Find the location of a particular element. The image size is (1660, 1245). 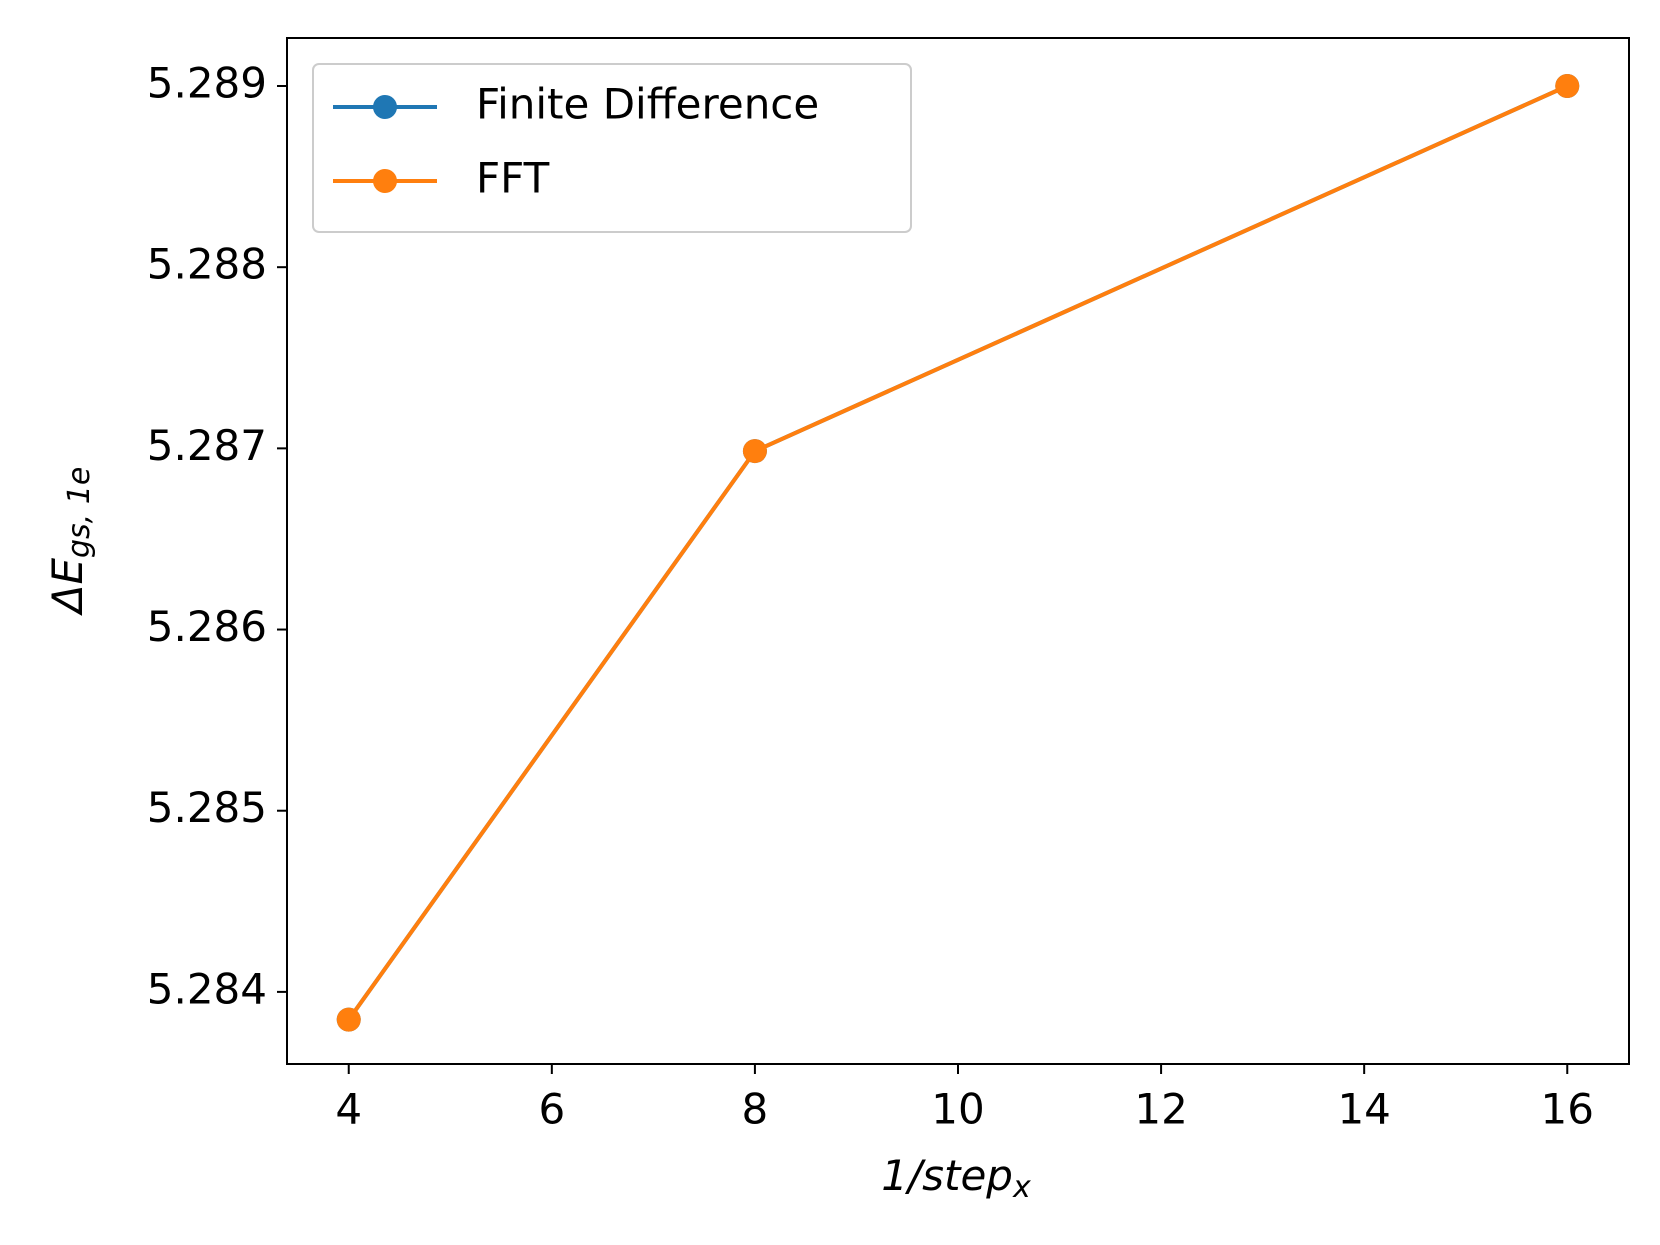

x-tick-label: 14 is located at coordinates (1363, 1109).